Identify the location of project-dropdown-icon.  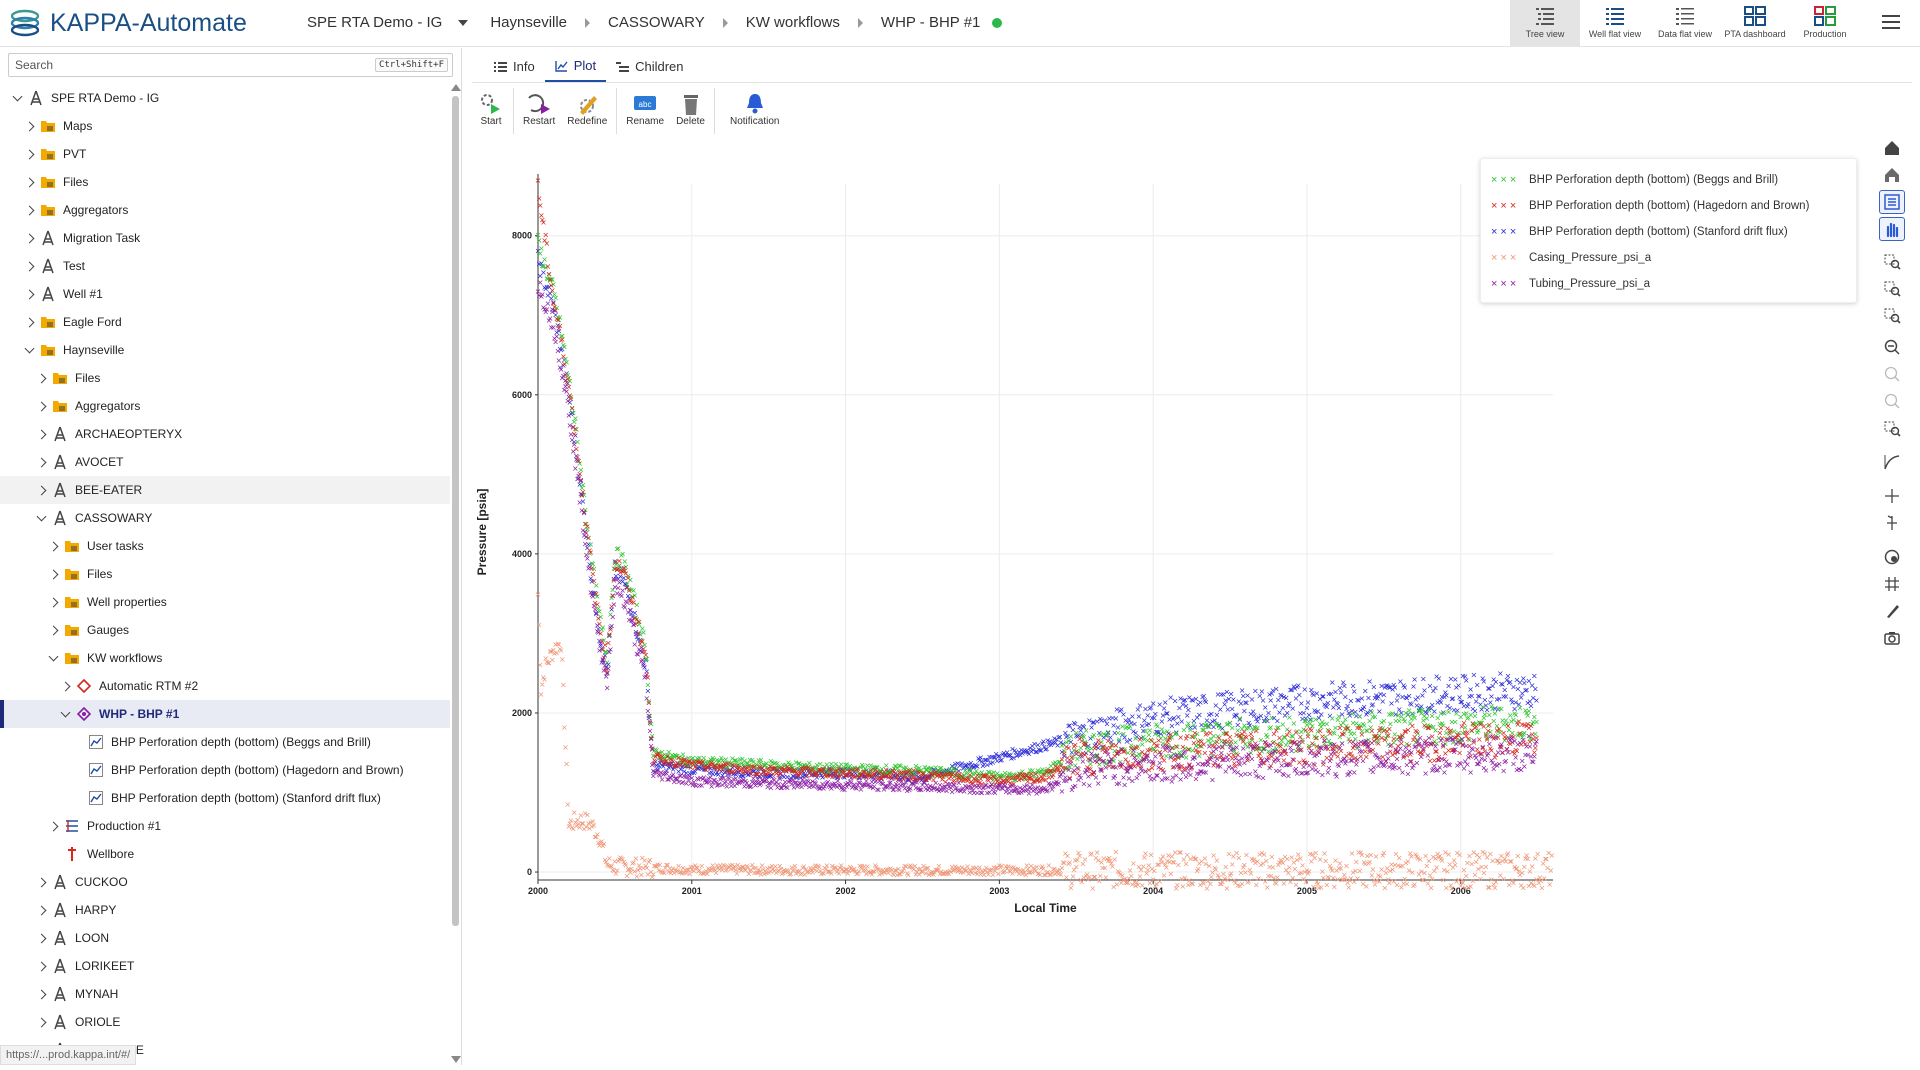
(463, 22).